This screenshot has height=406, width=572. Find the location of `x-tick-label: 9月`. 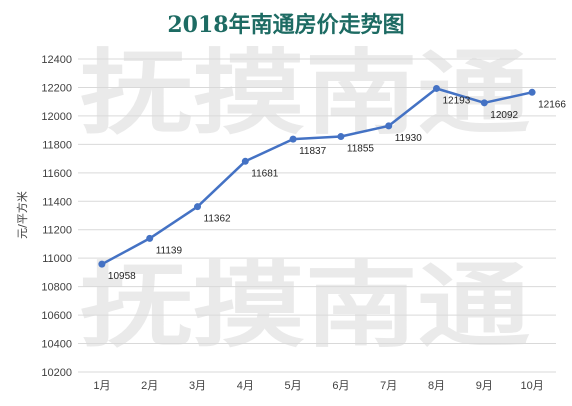

x-tick-label: 9月 is located at coordinates (484, 386).